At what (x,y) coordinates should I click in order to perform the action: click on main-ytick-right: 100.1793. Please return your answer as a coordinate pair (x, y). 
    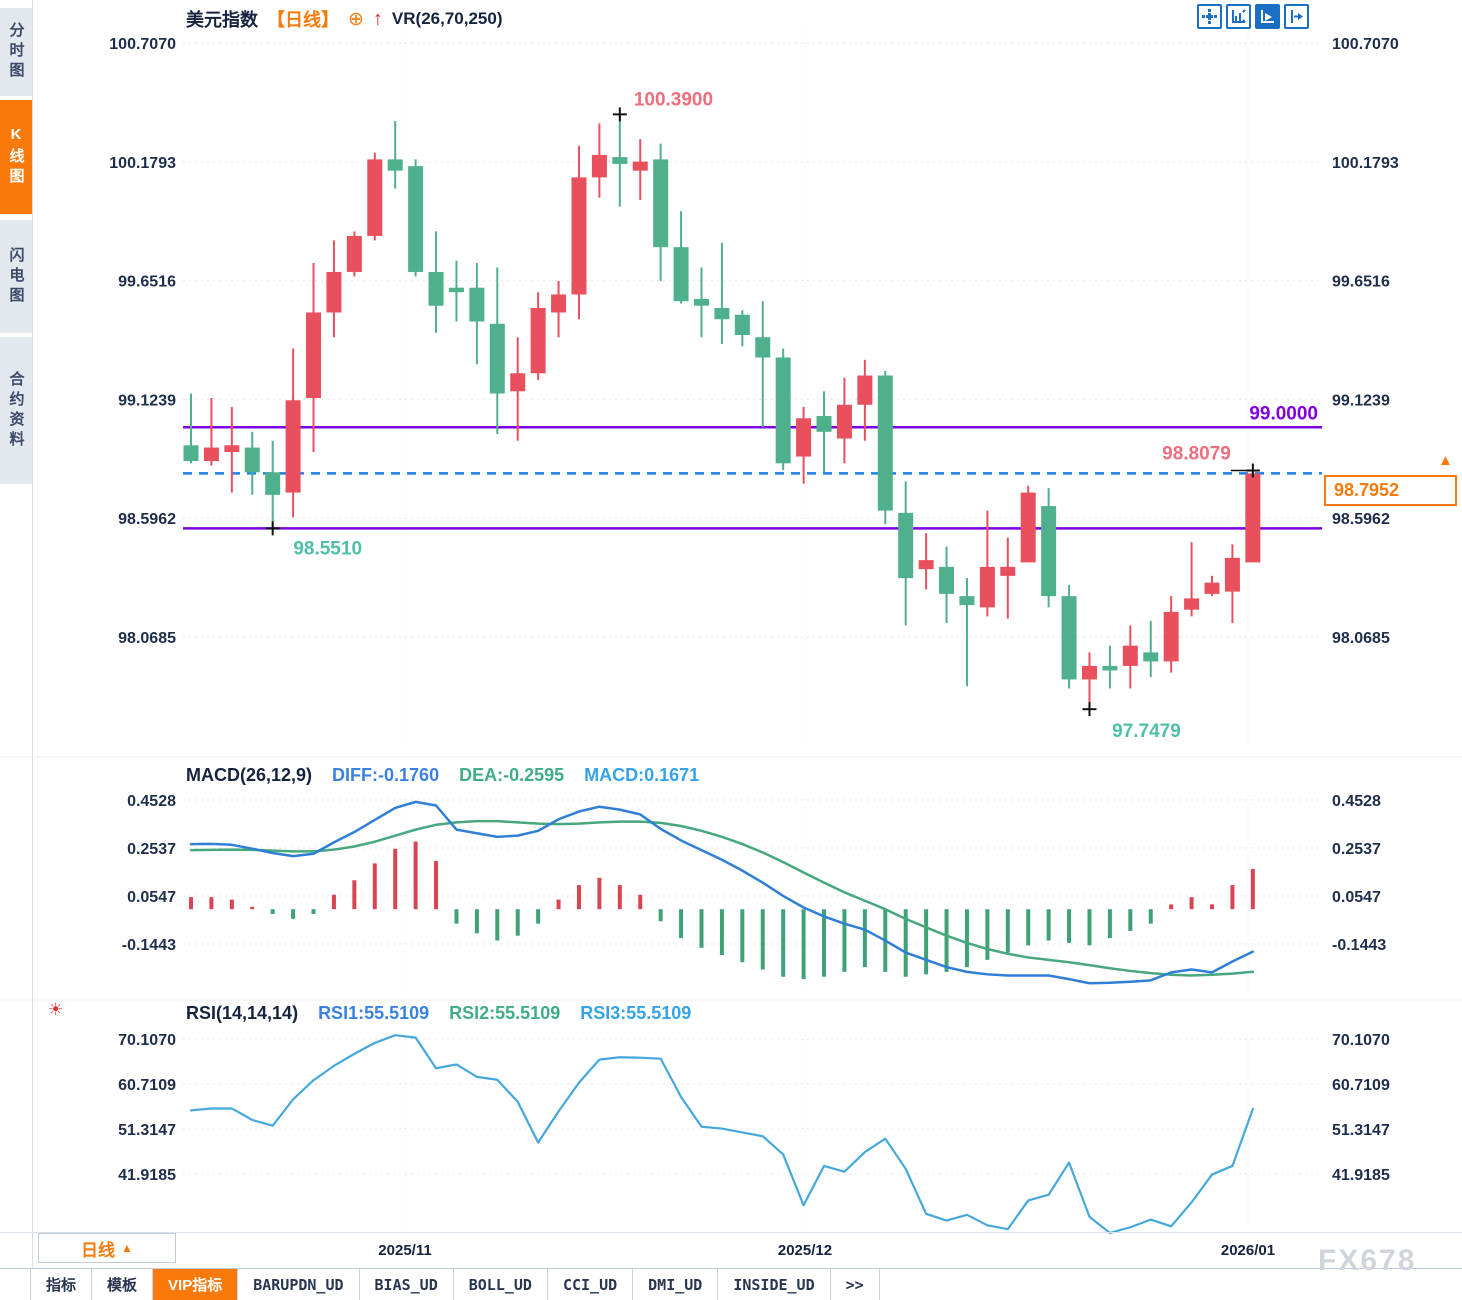
    Looking at the image, I should click on (1365, 163).